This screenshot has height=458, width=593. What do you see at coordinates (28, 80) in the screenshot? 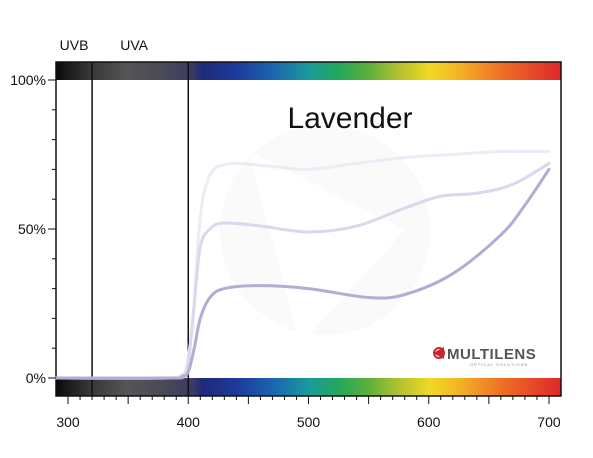
I see `y-tick-label-100: 100%` at bounding box center [28, 80].